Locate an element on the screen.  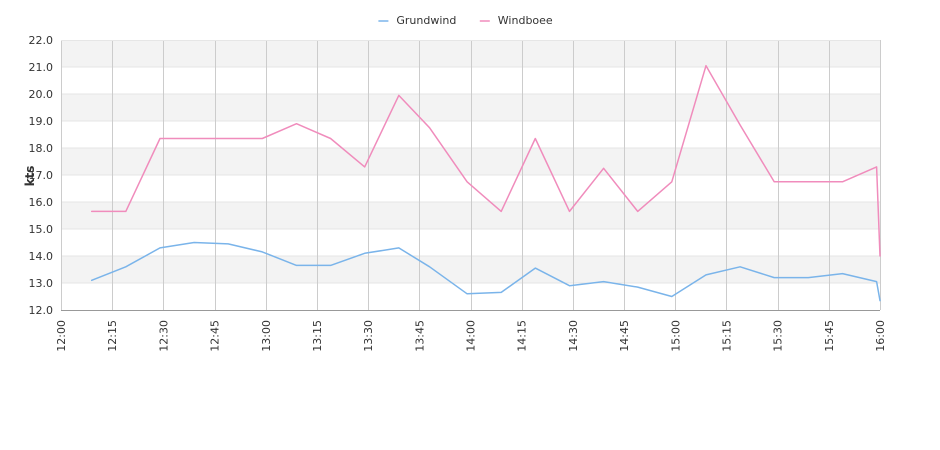
legend: Grundwind Windboee is located at coordinates (465, 20).